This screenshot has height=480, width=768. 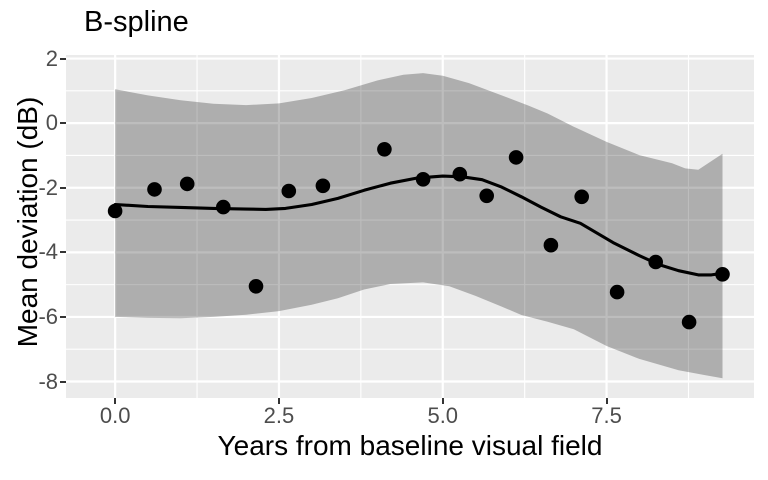 What do you see at coordinates (410, 445) in the screenshot?
I see `x-axis-title: Years from baseline visual field` at bounding box center [410, 445].